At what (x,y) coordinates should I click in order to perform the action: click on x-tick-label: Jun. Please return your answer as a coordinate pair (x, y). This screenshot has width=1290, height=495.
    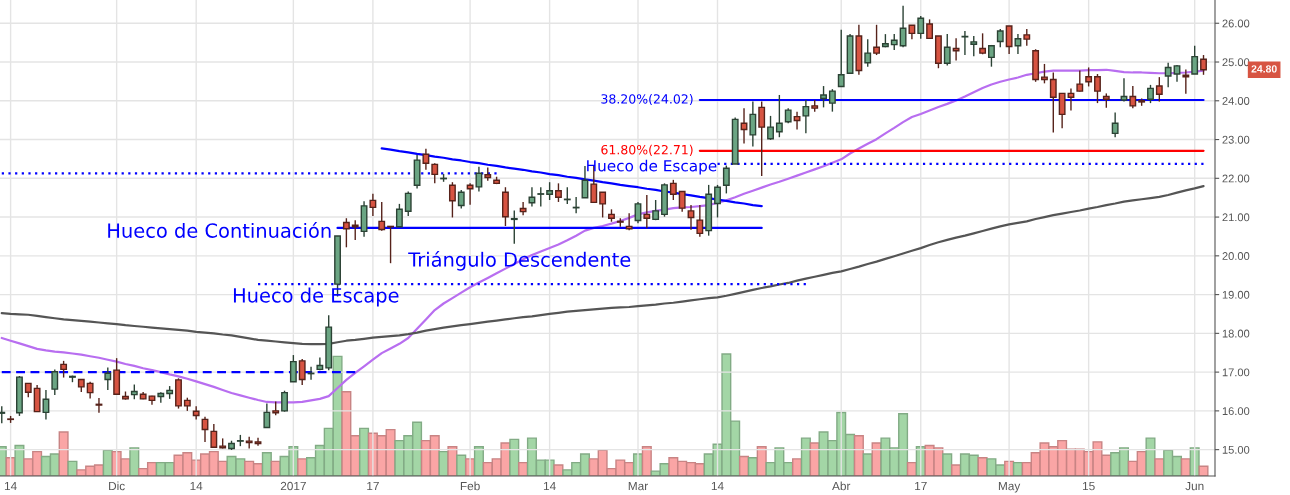
    Looking at the image, I should click on (1194, 486).